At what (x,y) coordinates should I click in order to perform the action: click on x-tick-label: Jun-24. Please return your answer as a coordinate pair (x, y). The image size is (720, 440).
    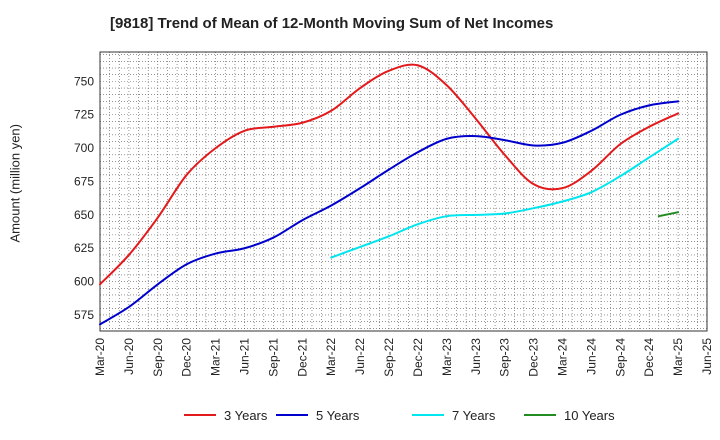
    Looking at the image, I should click on (591, 356).